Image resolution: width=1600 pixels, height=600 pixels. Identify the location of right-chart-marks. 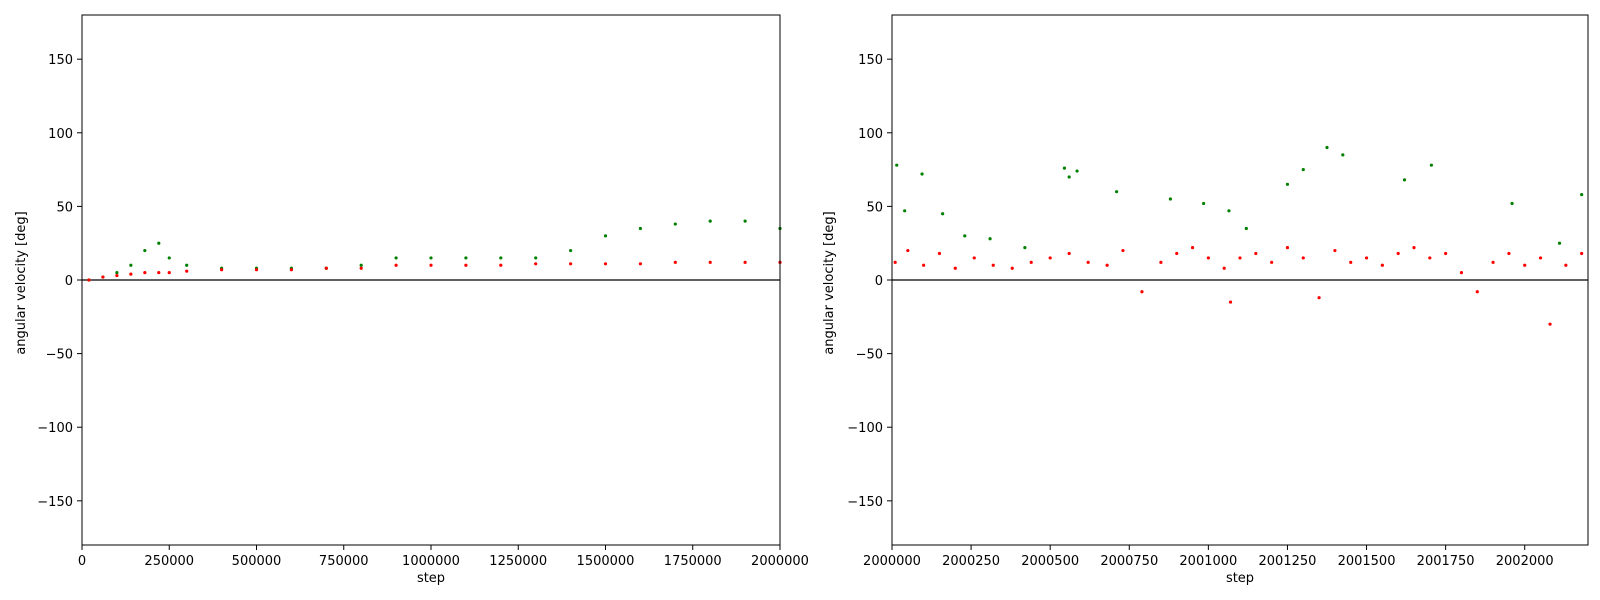
(1240, 235).